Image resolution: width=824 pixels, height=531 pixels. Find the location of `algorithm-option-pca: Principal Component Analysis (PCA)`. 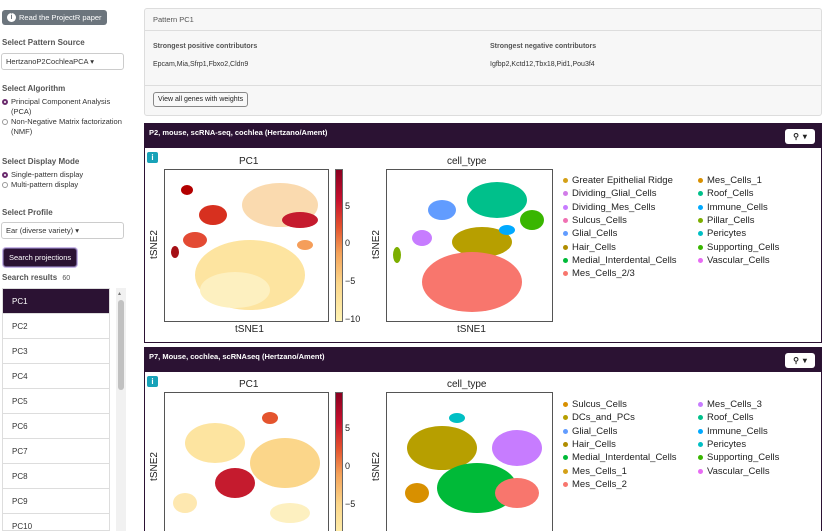

algorithm-option-pca: Principal Component Analysis (PCA) is located at coordinates (65, 107).